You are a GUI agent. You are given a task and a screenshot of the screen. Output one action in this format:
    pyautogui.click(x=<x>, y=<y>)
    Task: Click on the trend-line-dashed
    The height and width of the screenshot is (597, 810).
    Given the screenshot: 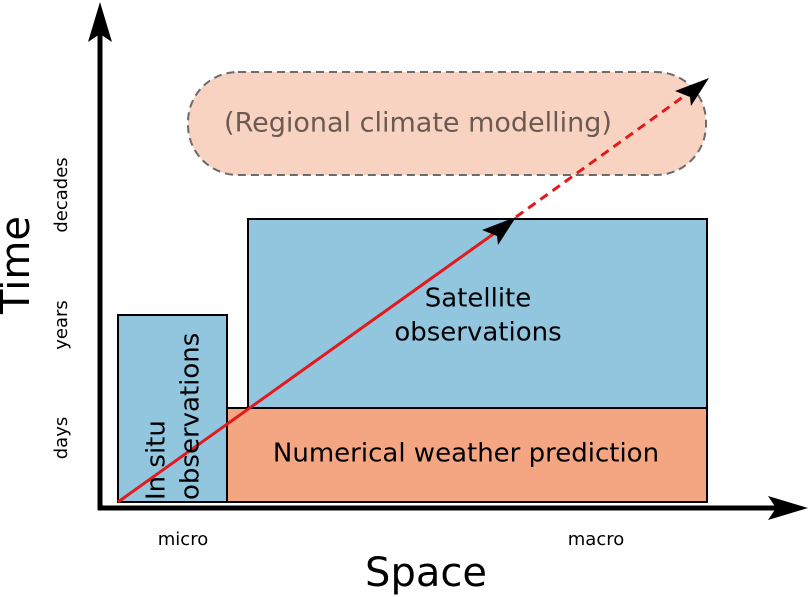 What is the action you would take?
    pyautogui.click(x=605, y=153)
    